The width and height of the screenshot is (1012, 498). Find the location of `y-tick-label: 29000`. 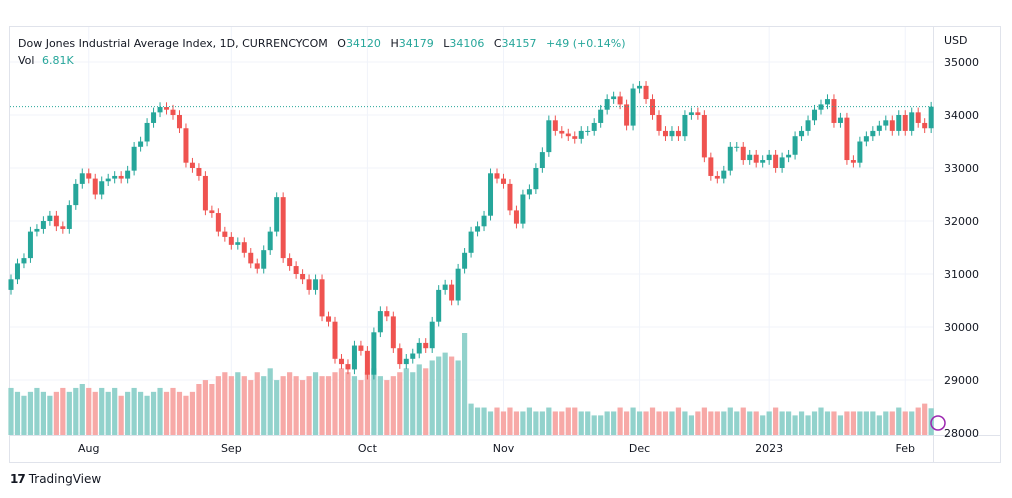

y-tick-label: 29000 is located at coordinates (961, 380).